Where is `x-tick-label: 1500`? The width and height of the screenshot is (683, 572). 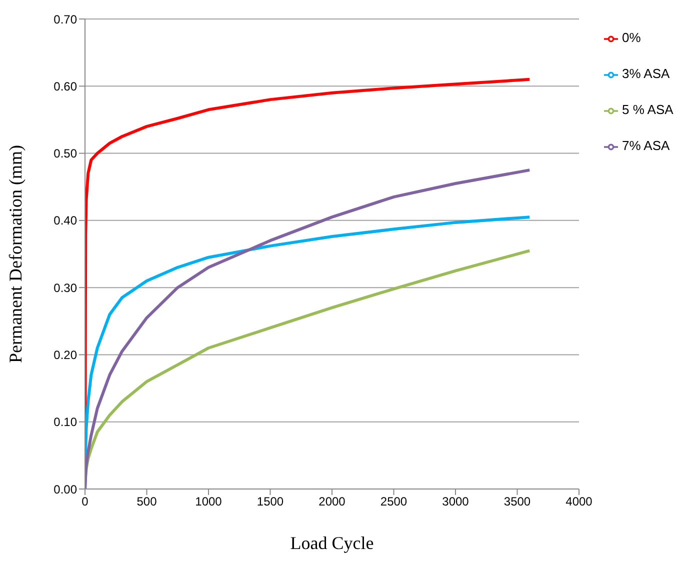 x-tick-label: 1500 is located at coordinates (270, 501).